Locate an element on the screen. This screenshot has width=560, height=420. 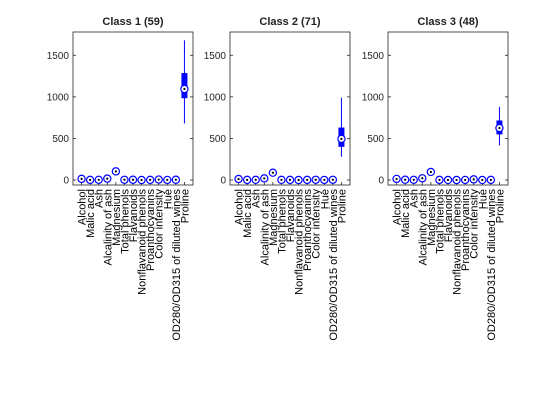
chart-title: Class 2 (71) is located at coordinates (289, 22).